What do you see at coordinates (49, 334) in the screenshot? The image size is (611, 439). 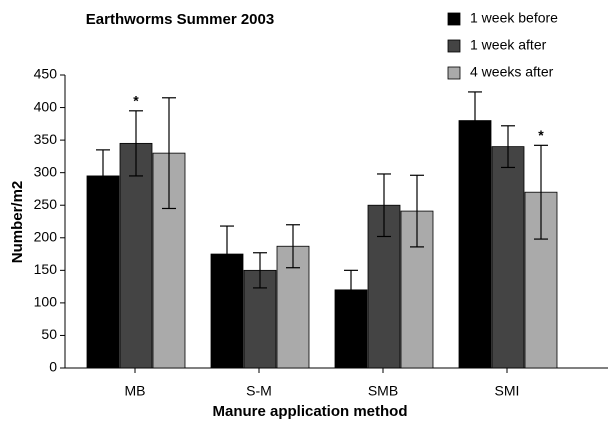 I see `y-tick-label: 50` at bounding box center [49, 334].